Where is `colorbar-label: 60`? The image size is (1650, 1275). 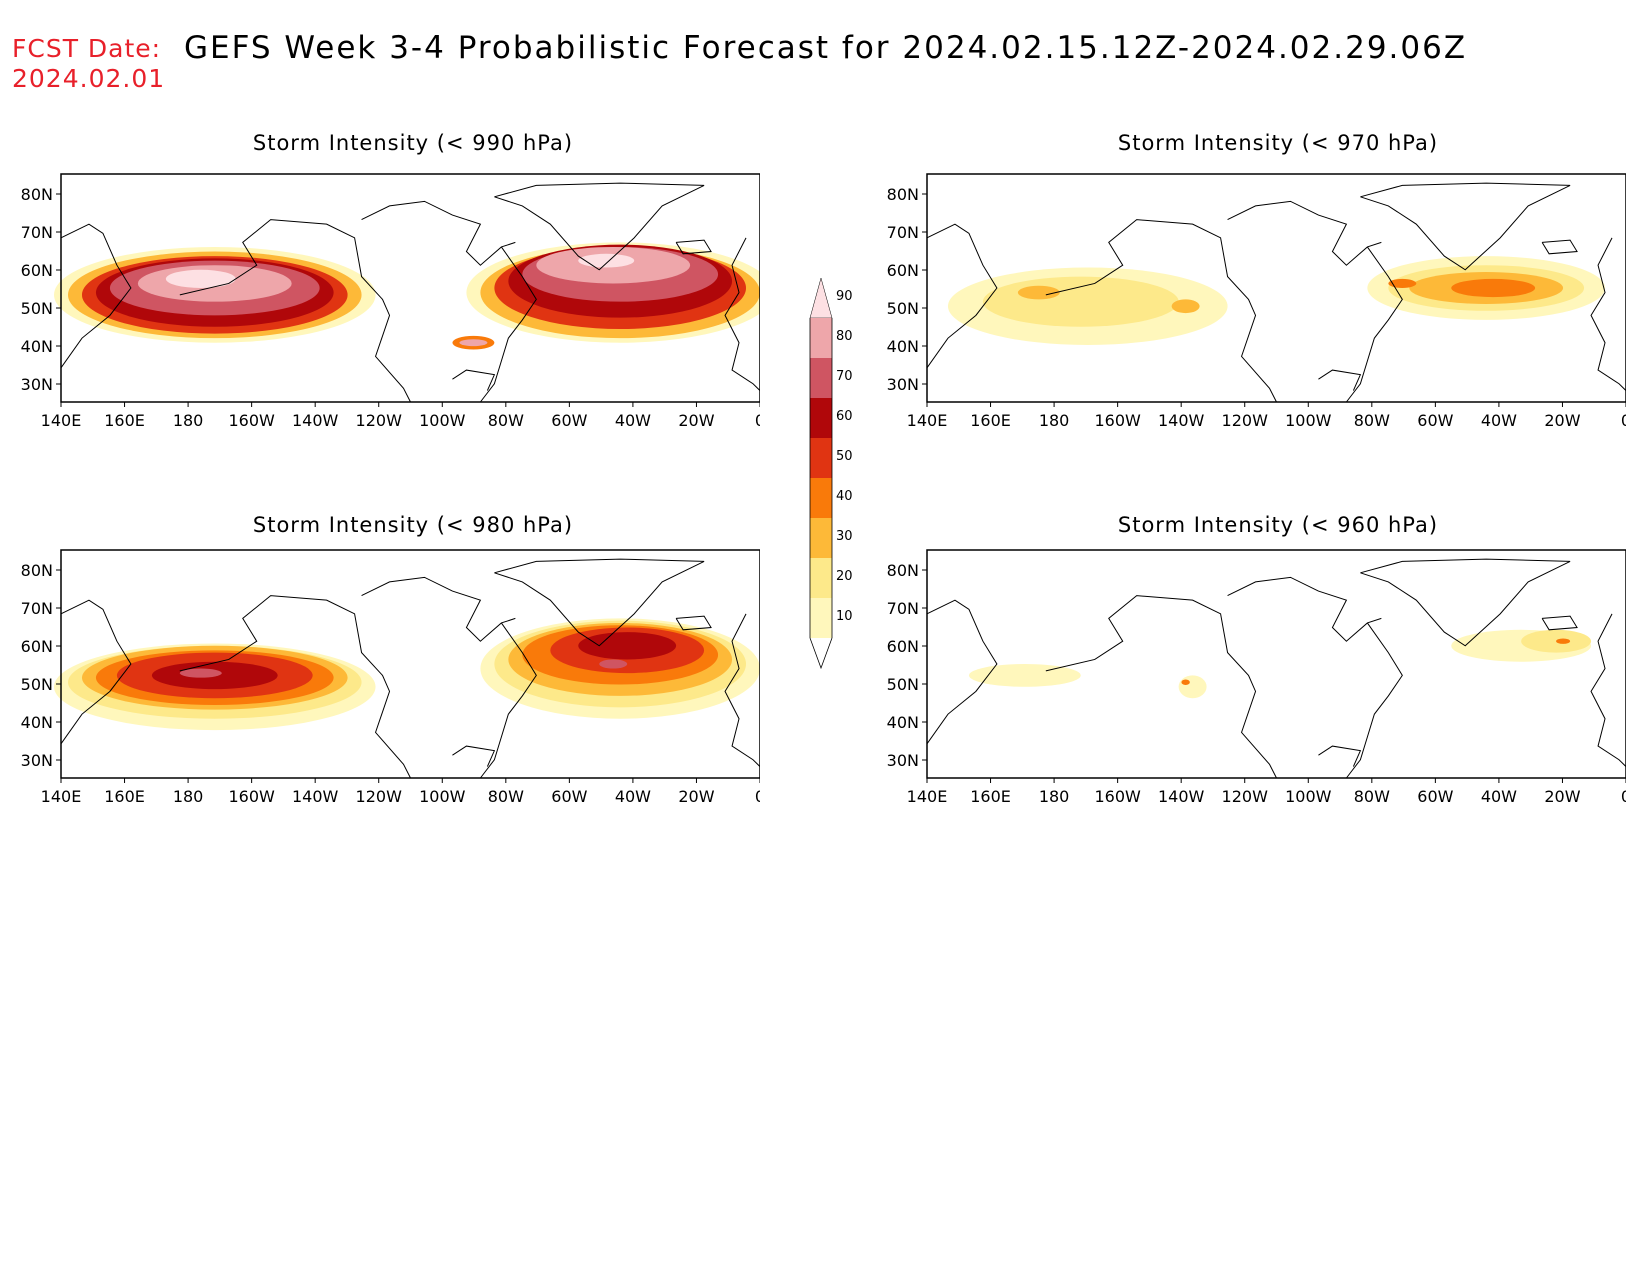
colorbar-label: 60 is located at coordinates (844, 416).